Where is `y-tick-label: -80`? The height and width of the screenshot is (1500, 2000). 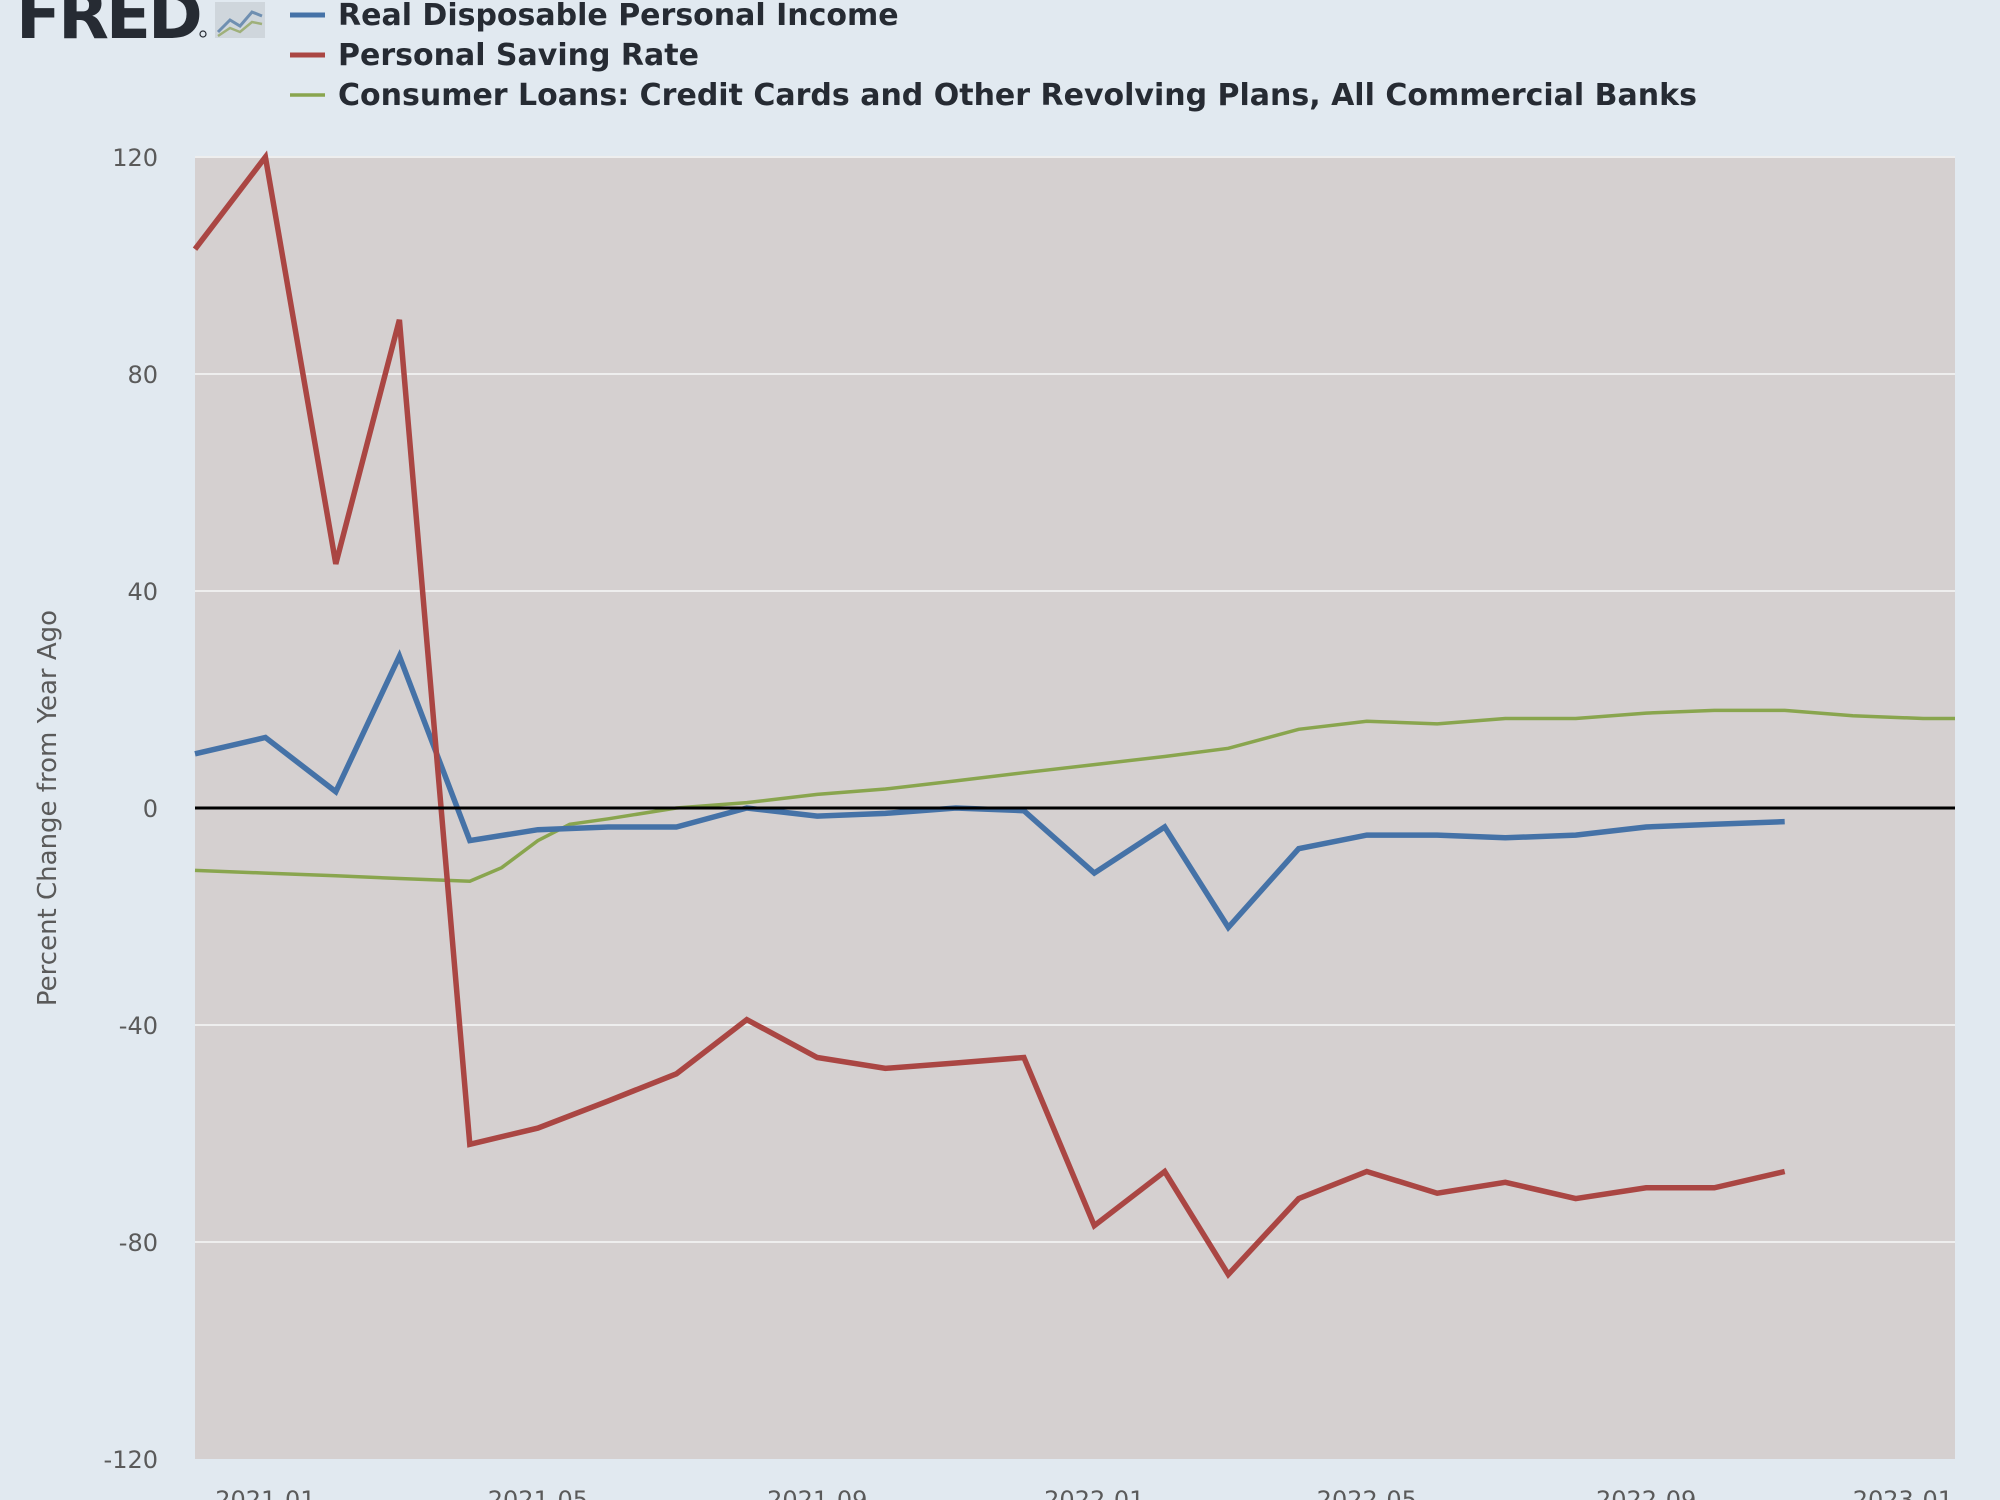
y-tick-label: -80 is located at coordinates (138, 1243).